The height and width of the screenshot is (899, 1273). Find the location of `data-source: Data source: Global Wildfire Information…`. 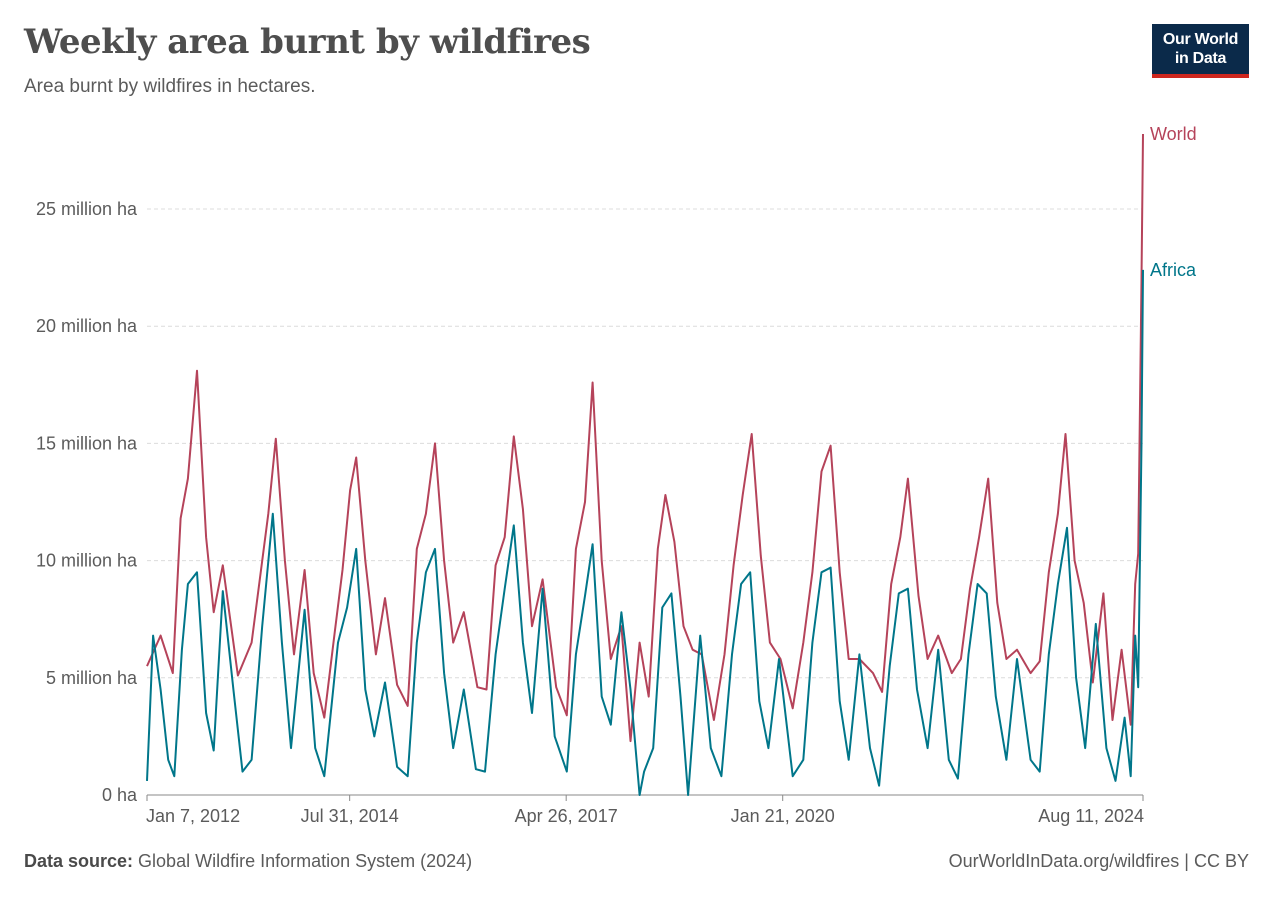

data-source: Data source: Global Wildfire Information… is located at coordinates (248, 861).